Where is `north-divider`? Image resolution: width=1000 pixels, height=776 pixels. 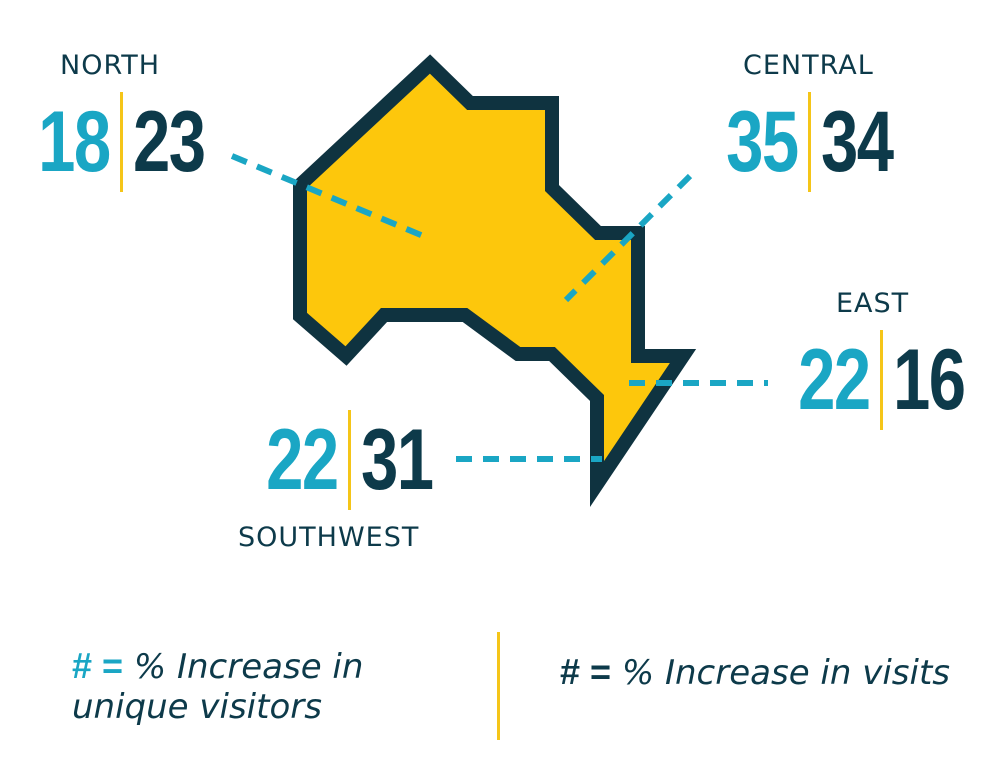
north-divider is located at coordinates (121, 142).